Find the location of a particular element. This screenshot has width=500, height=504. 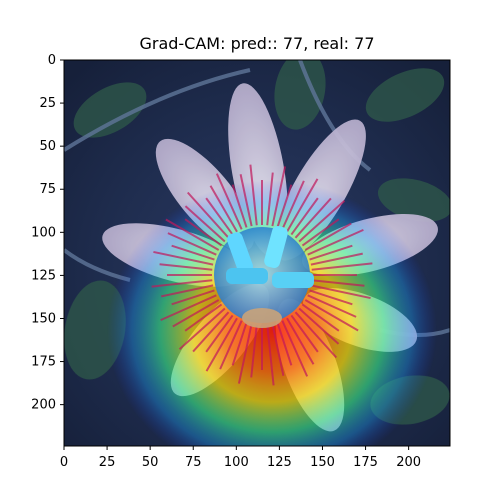

x-tick-label: 50 is located at coordinates (150, 462).